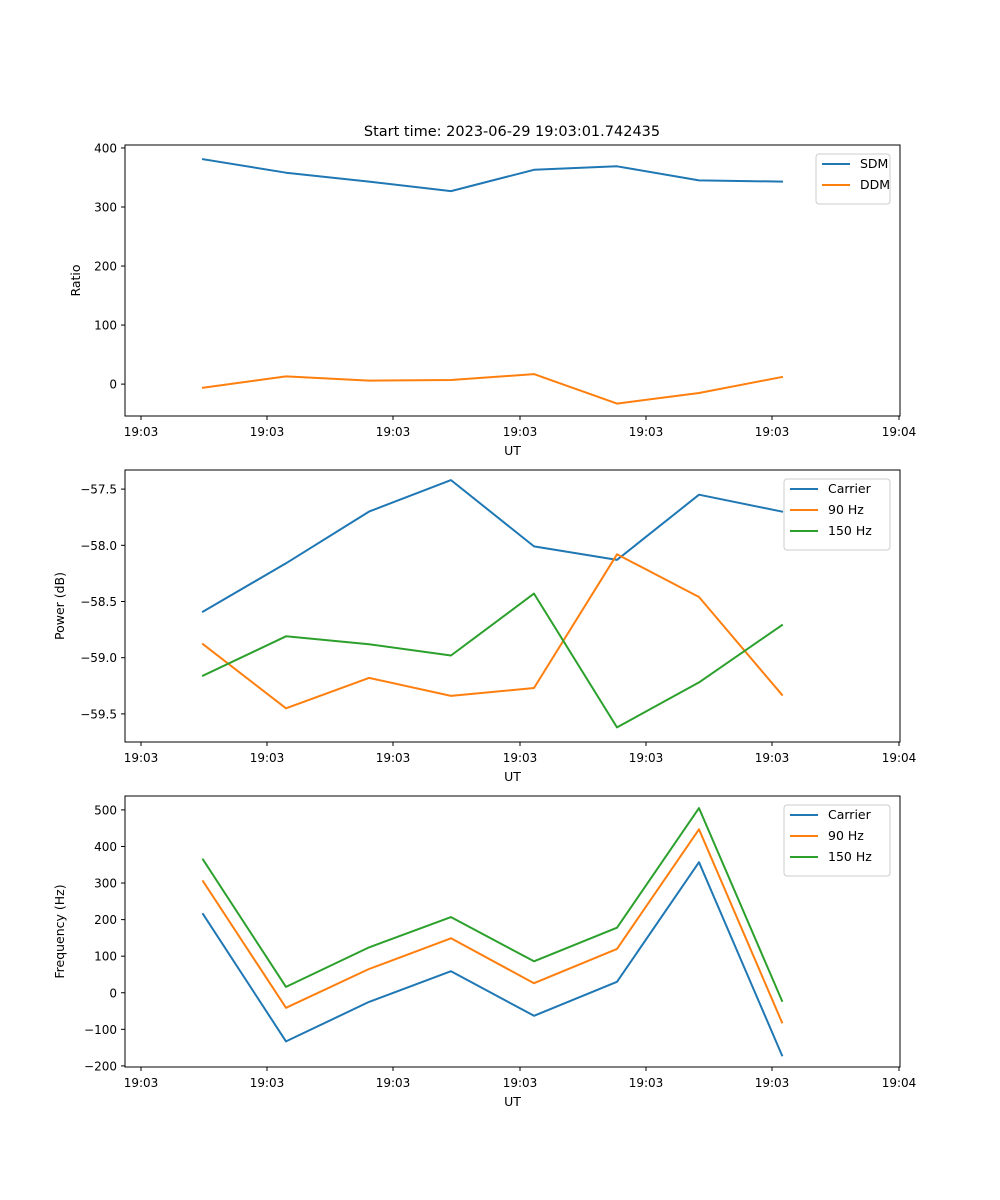 Image resolution: width=1000 pixels, height=1200 pixels. I want to click on legend-label: DDM, so click(875, 184).